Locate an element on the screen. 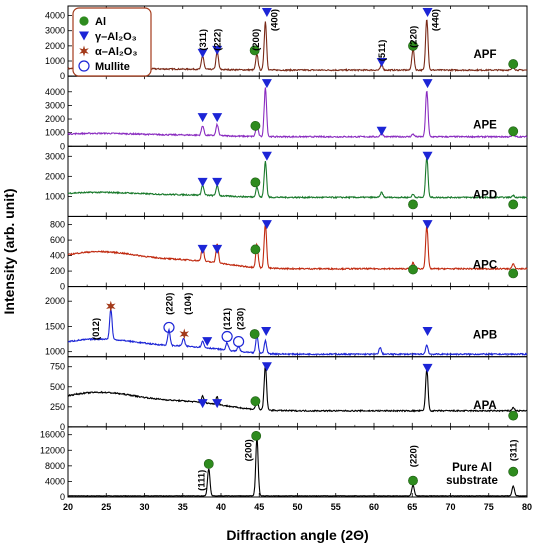  peak-label: (012) is located at coordinates (96, 329).